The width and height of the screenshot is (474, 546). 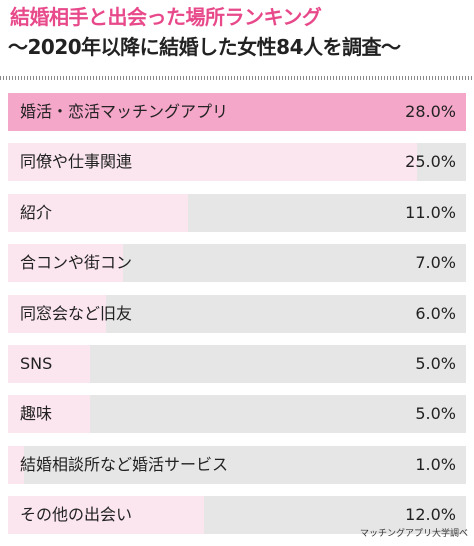 I want to click on chart-title: 結婚相手と出会った場所ランキング, so click(x=166, y=17).